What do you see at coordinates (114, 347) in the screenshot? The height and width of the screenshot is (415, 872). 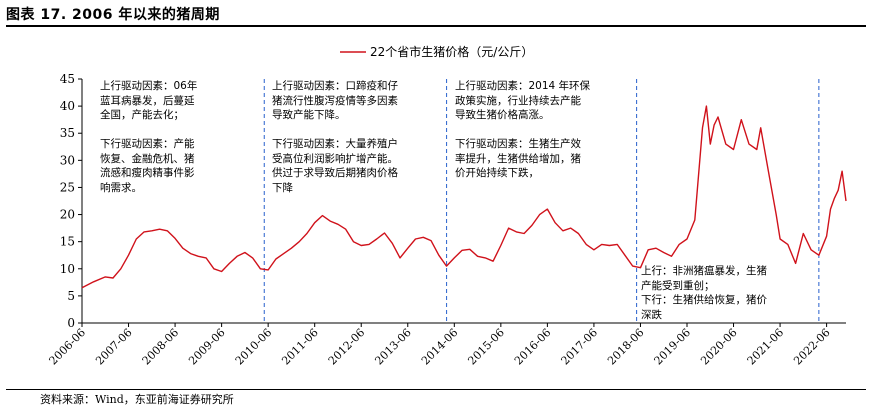 I see `x-tick-label: 2007-06` at bounding box center [114, 347].